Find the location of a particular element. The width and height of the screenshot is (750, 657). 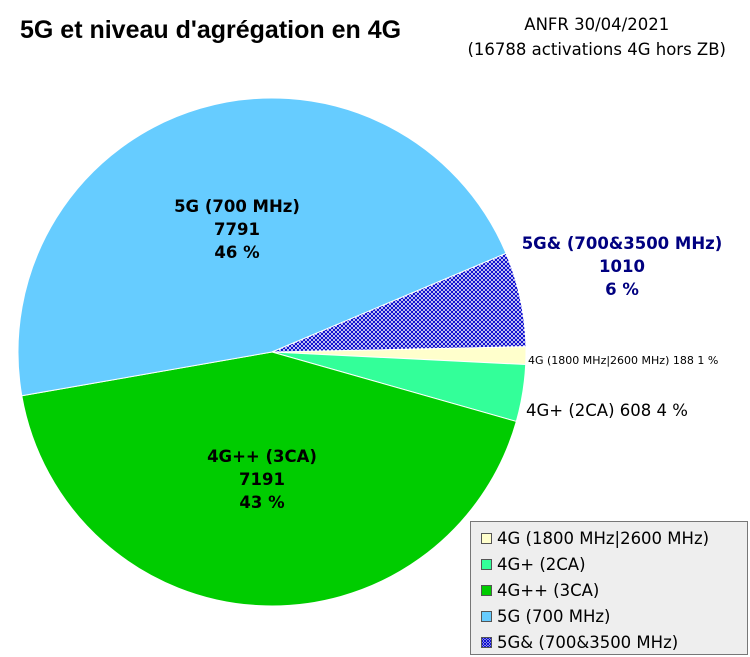

legend-item: 4G++ (3CA) is located at coordinates (614, 590).